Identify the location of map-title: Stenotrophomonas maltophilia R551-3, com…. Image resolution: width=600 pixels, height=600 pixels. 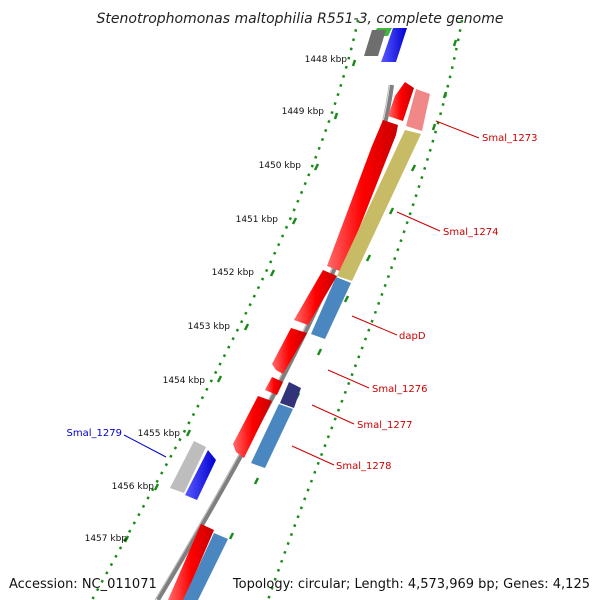
(300, 19).